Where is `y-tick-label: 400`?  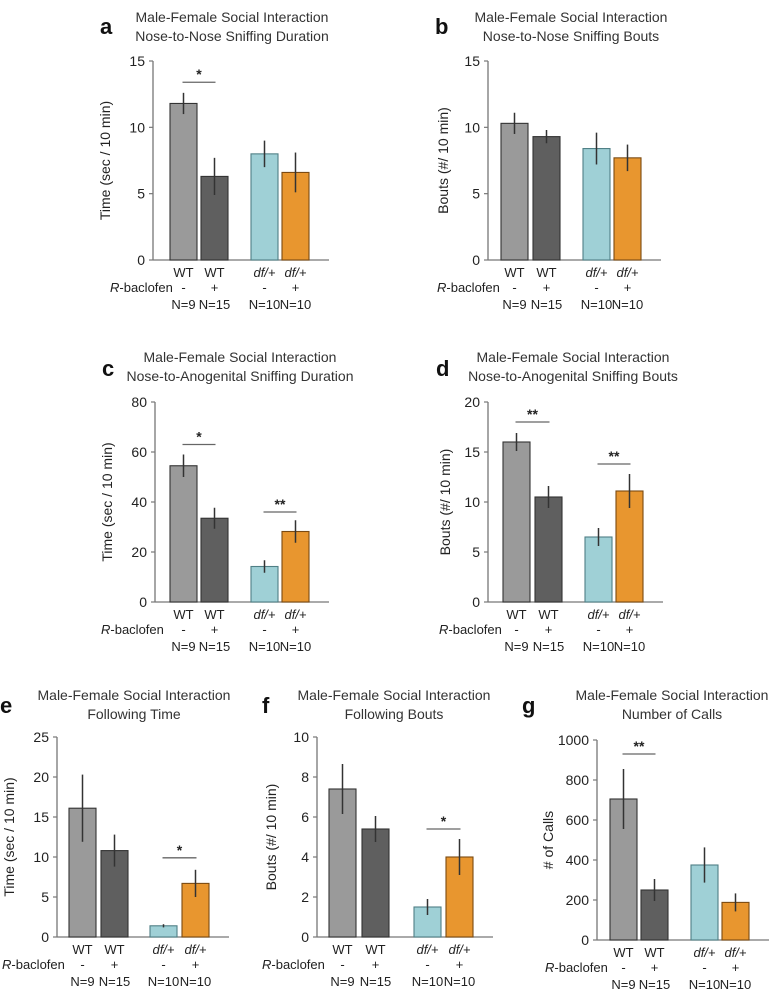
y-tick-label: 400 is located at coordinates (578, 860).